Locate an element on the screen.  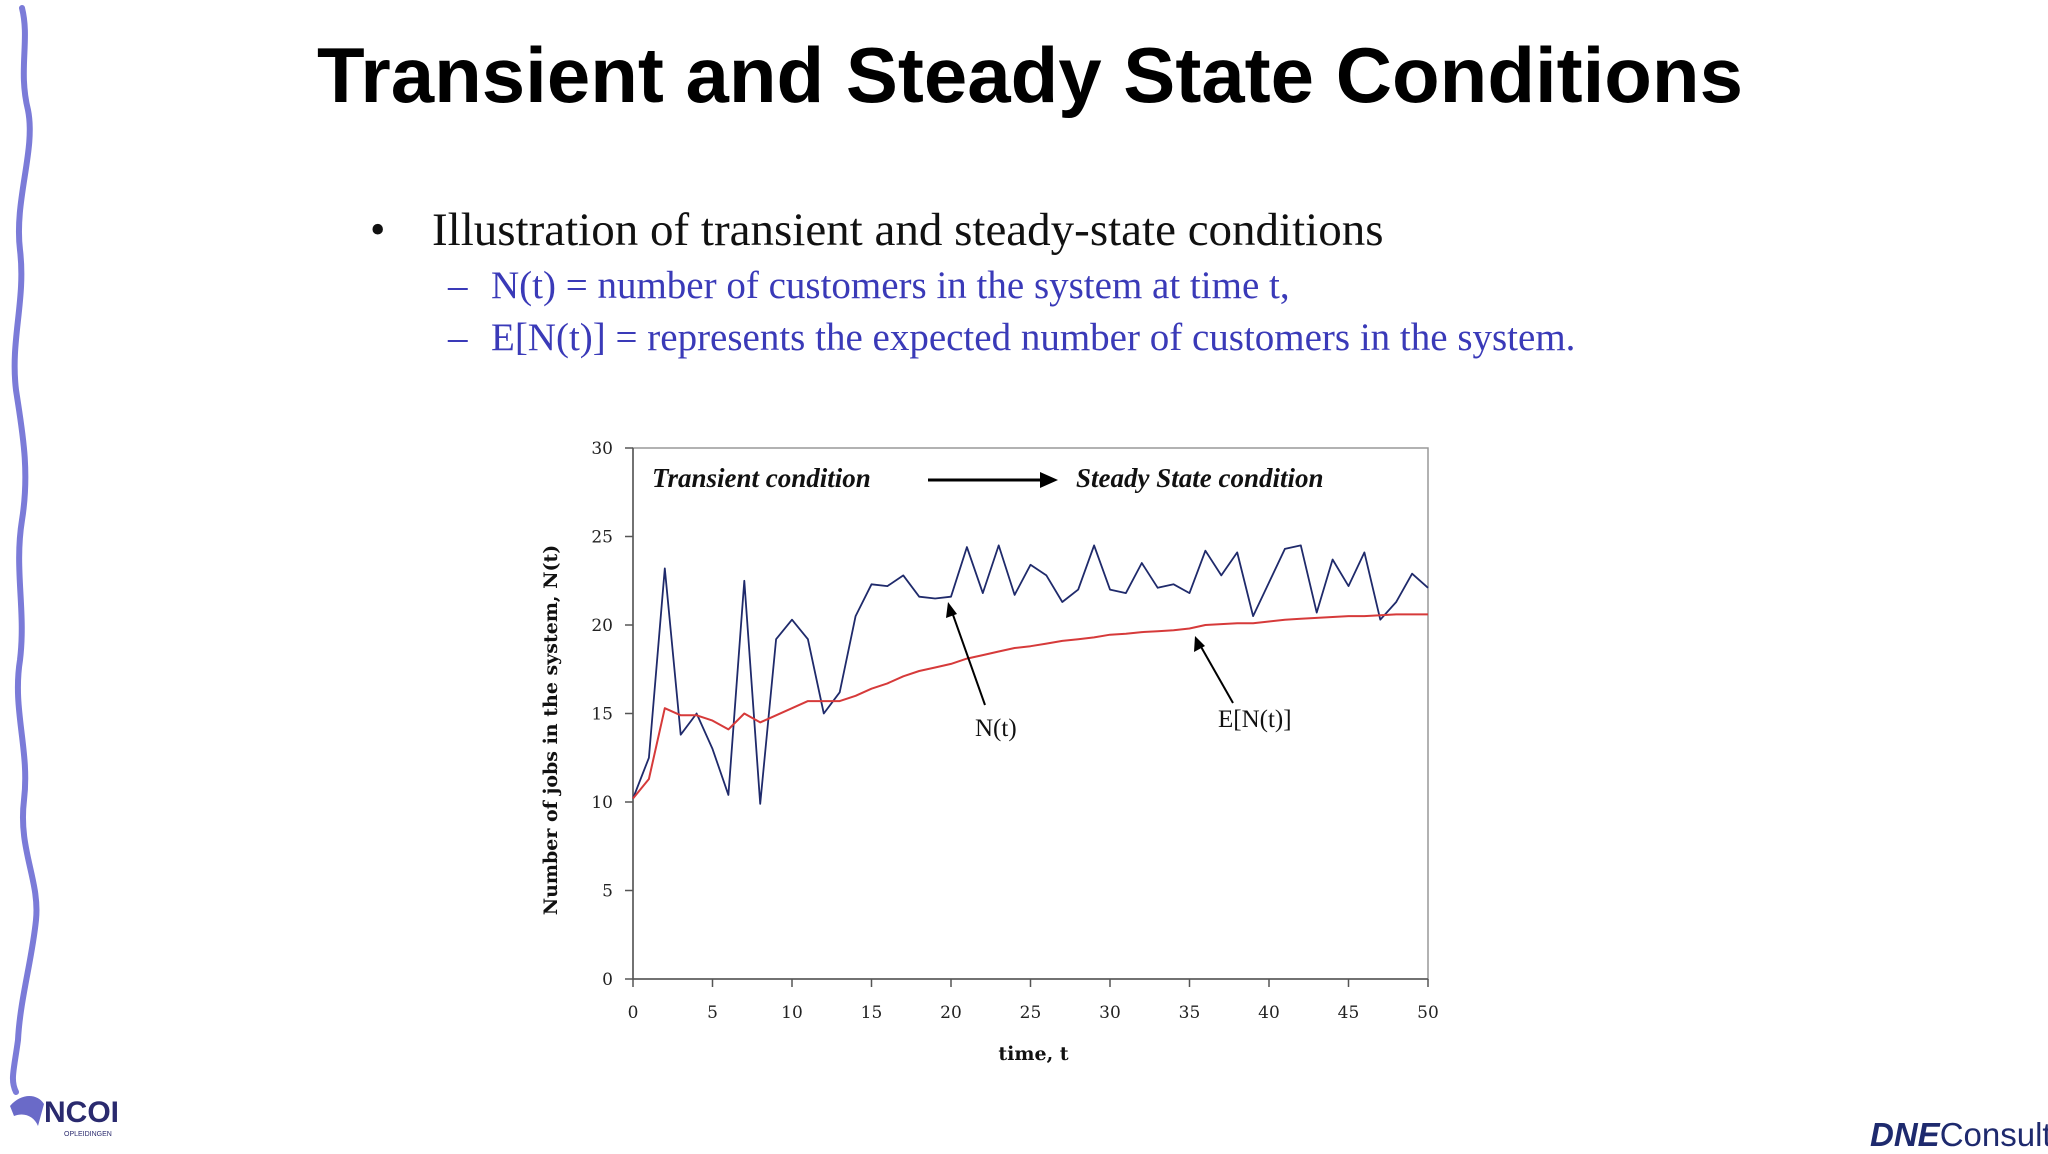
consult-logo-text: Consult is located at coordinates (1993, 1134).